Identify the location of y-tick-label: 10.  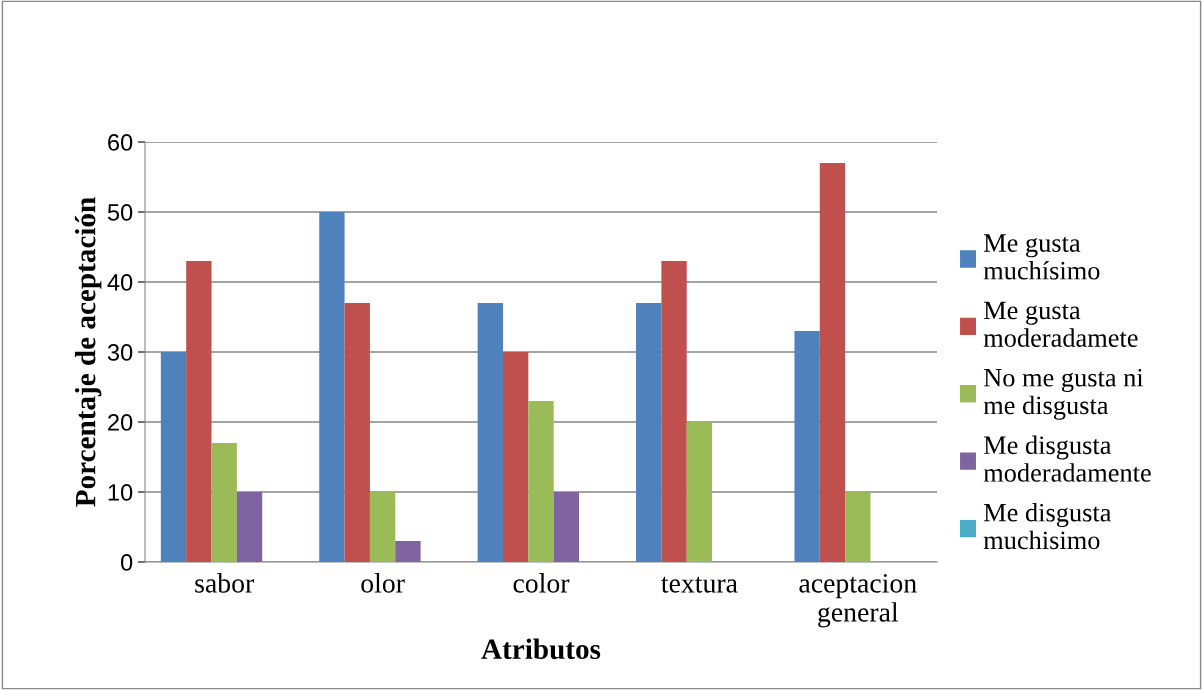
(120, 492).